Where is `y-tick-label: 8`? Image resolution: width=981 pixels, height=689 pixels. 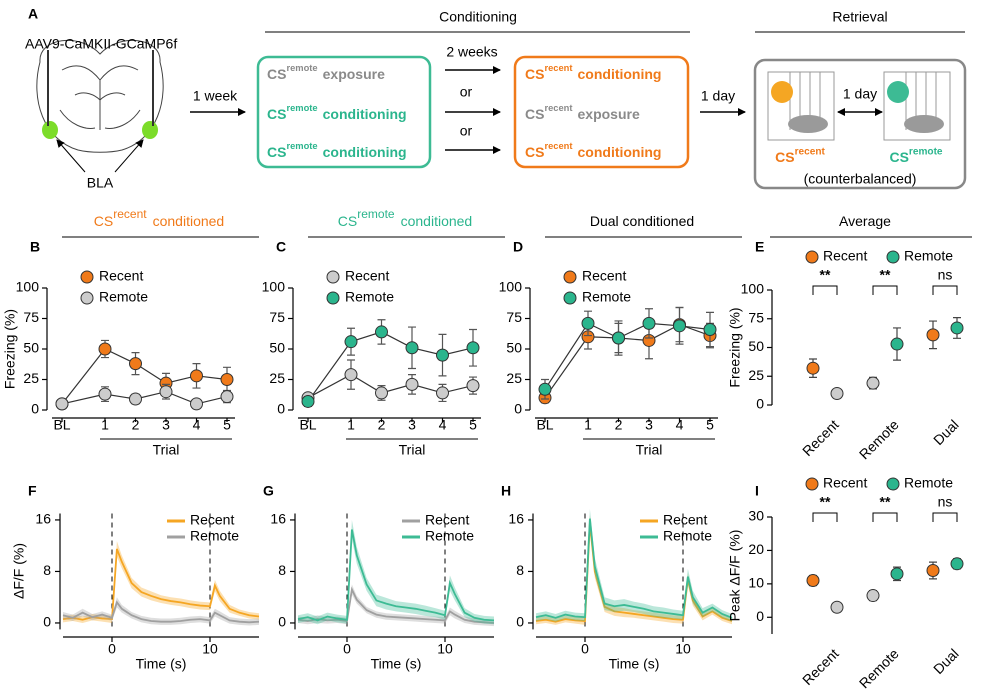 y-tick-label: 8 is located at coordinates (47, 570).